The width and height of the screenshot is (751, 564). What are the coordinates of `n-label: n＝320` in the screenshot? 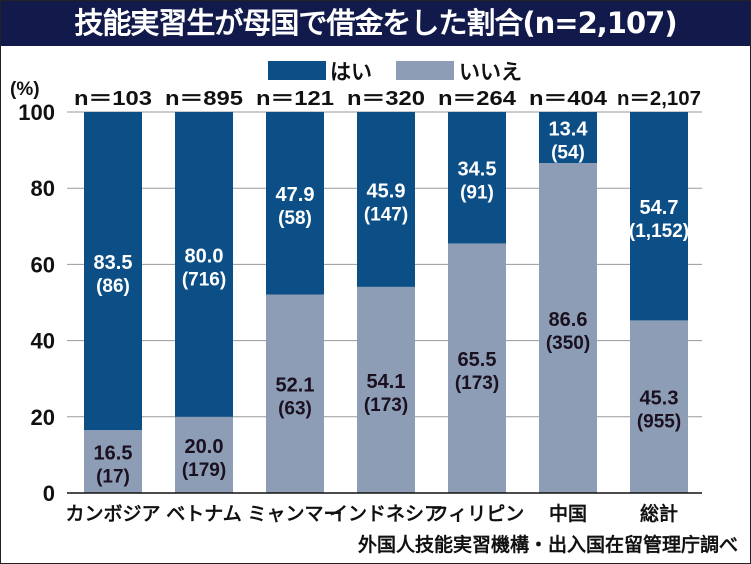 It's located at (386, 99).